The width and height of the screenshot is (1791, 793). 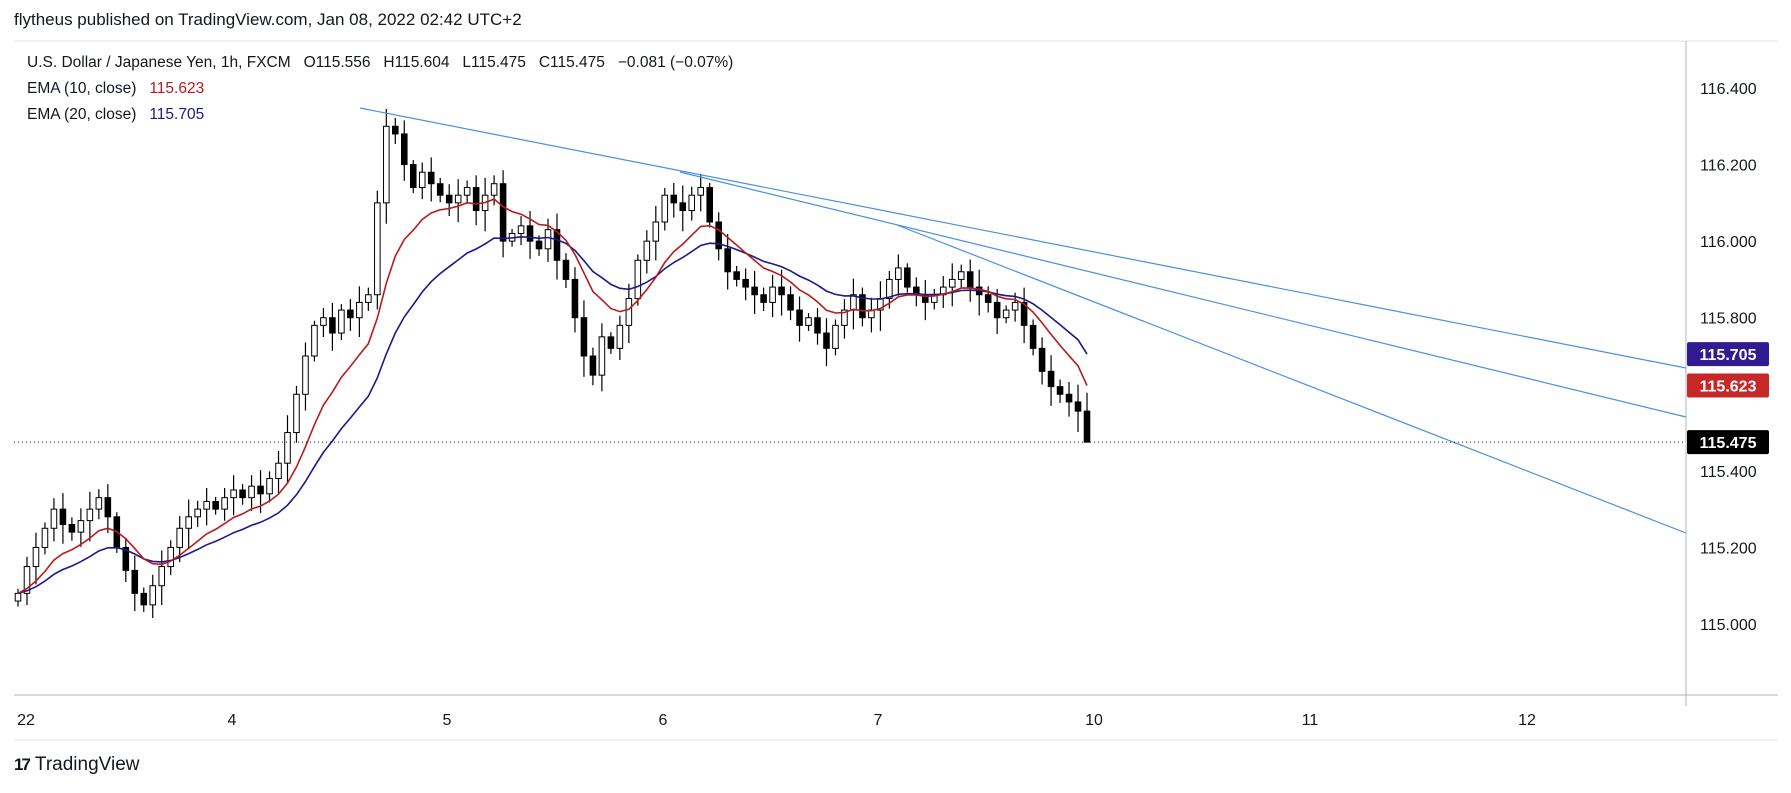 What do you see at coordinates (1094, 720) in the screenshot?
I see `time-tick-label: 10` at bounding box center [1094, 720].